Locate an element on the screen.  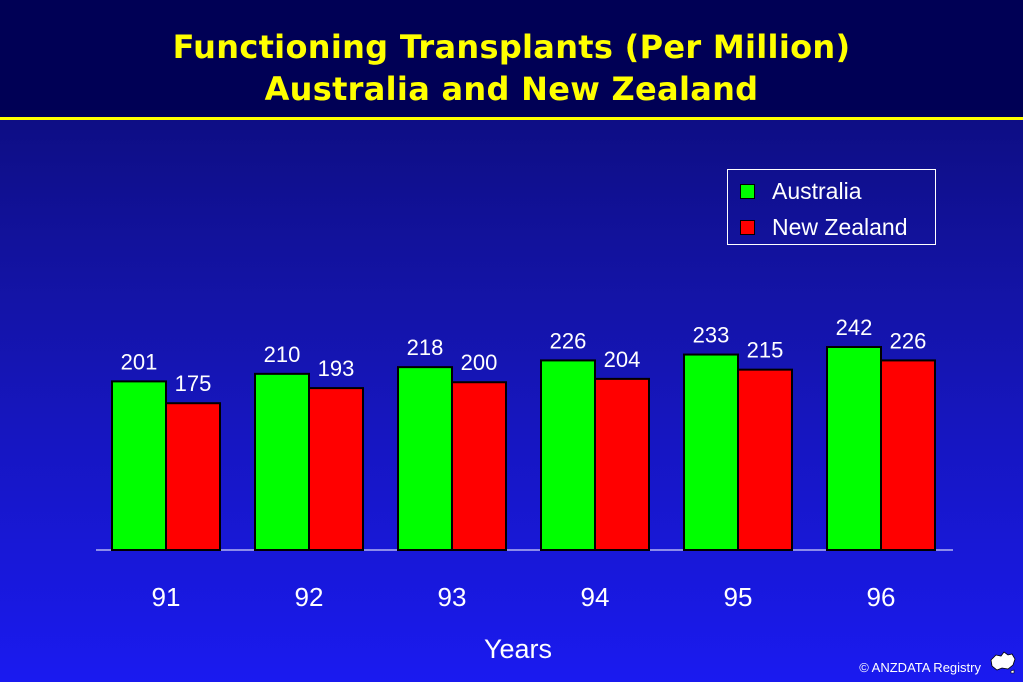
legend-swatch-new-zealand is located at coordinates (747, 227).